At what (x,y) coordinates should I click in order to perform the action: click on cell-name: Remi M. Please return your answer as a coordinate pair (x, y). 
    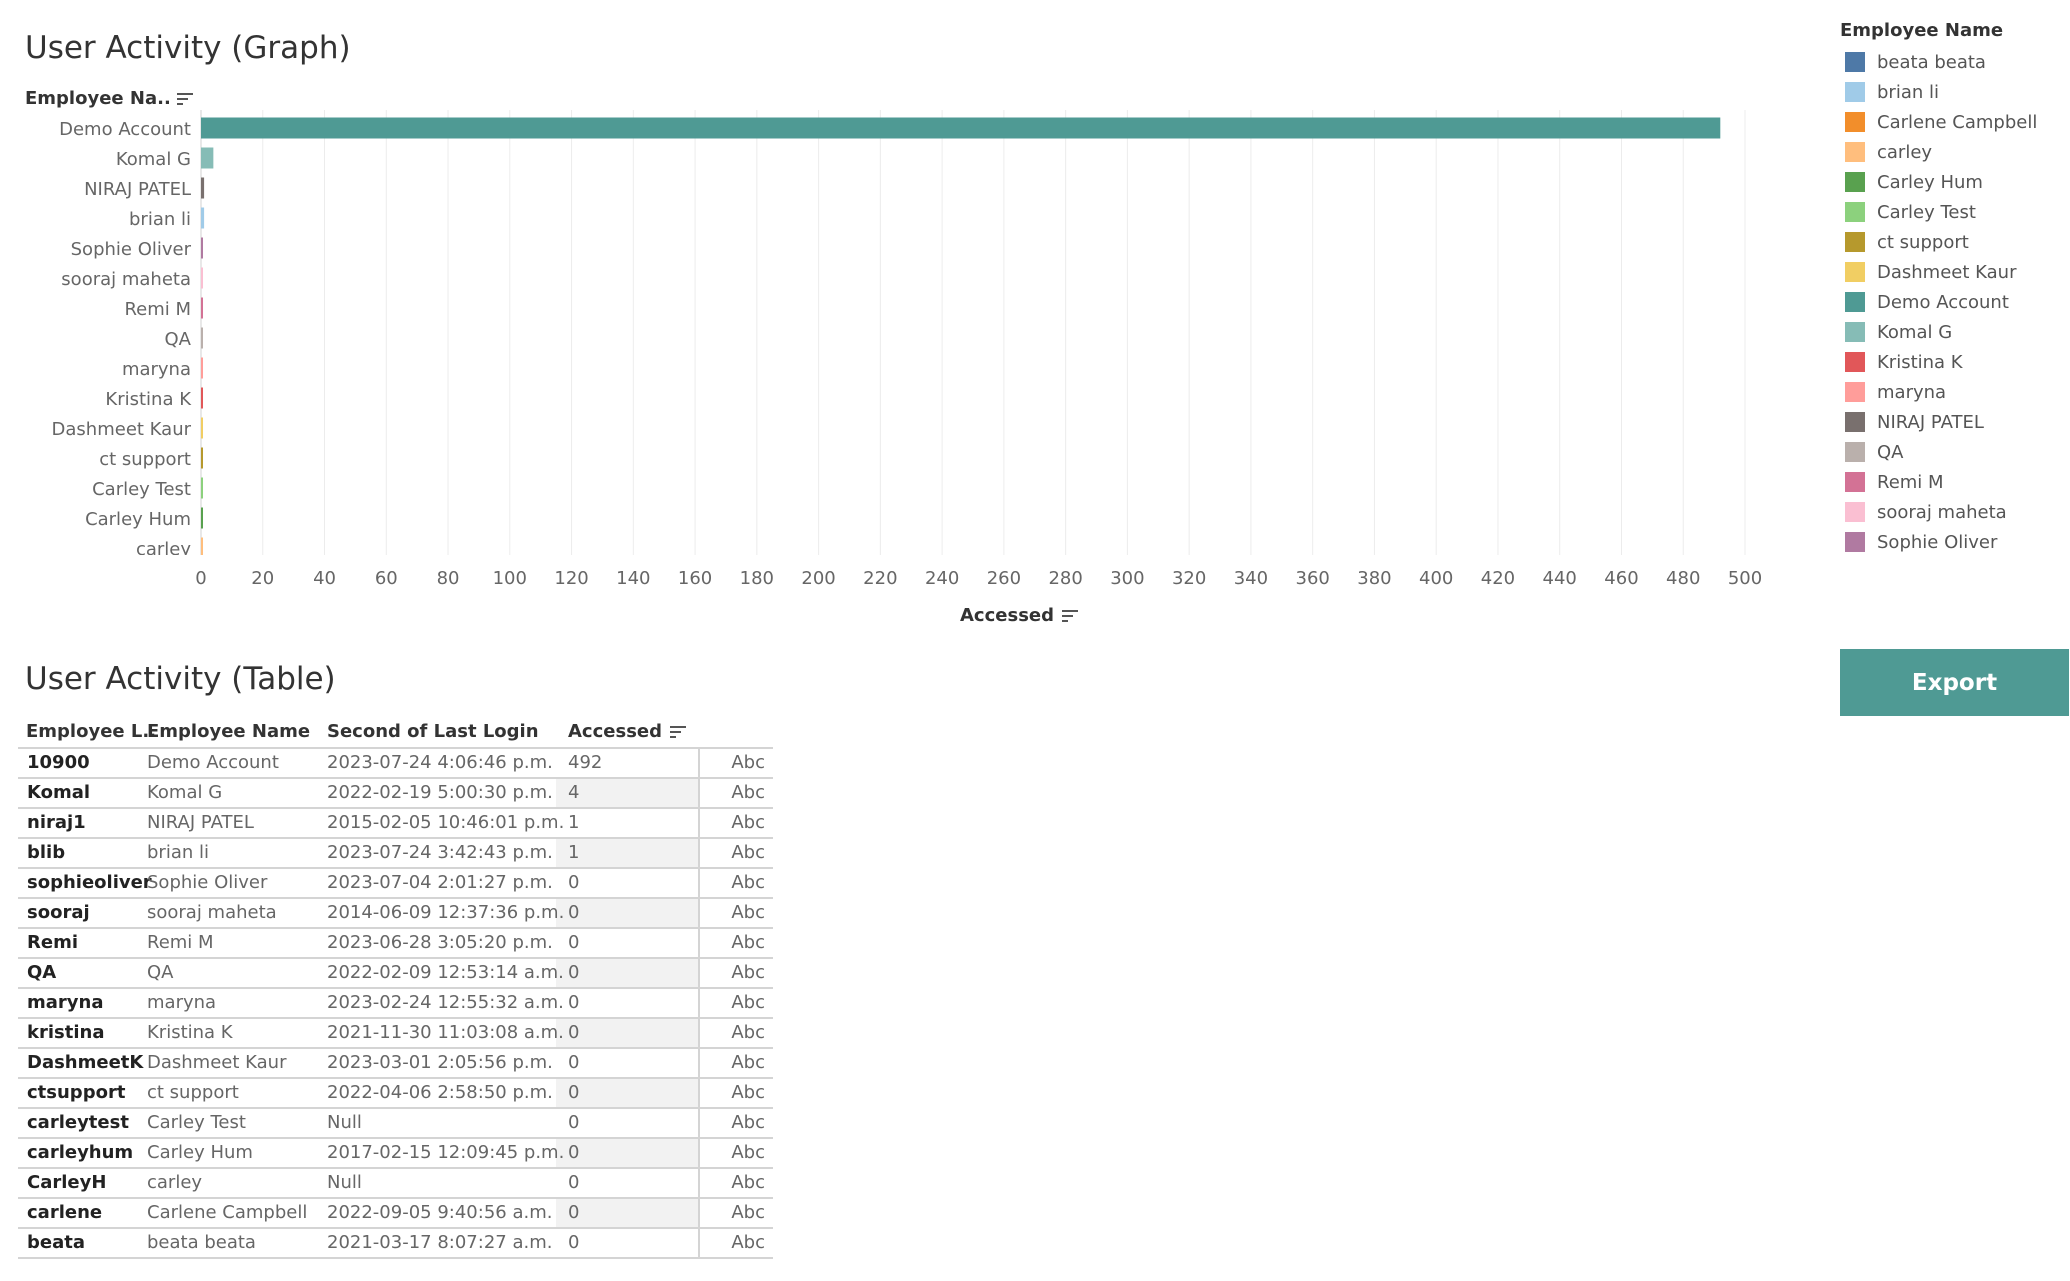
    Looking at the image, I should click on (180, 942).